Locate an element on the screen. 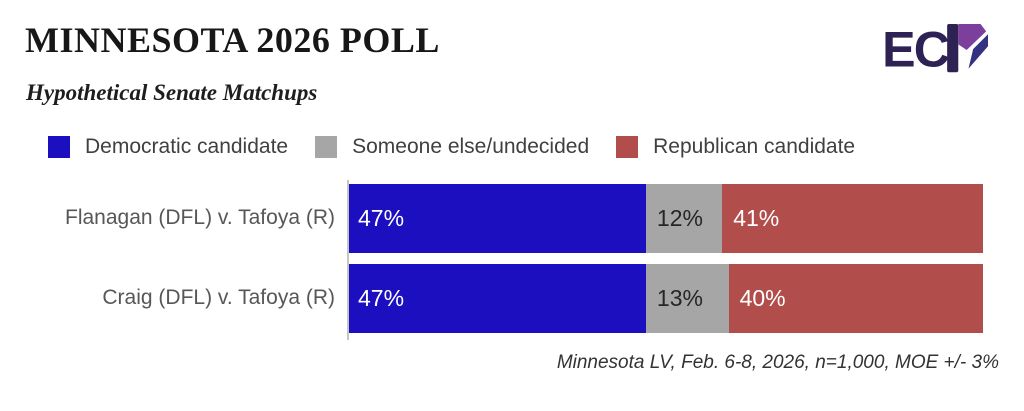 The image size is (1024, 411). page-title: MINNESOTA 2026 POLL is located at coordinates (232, 40).